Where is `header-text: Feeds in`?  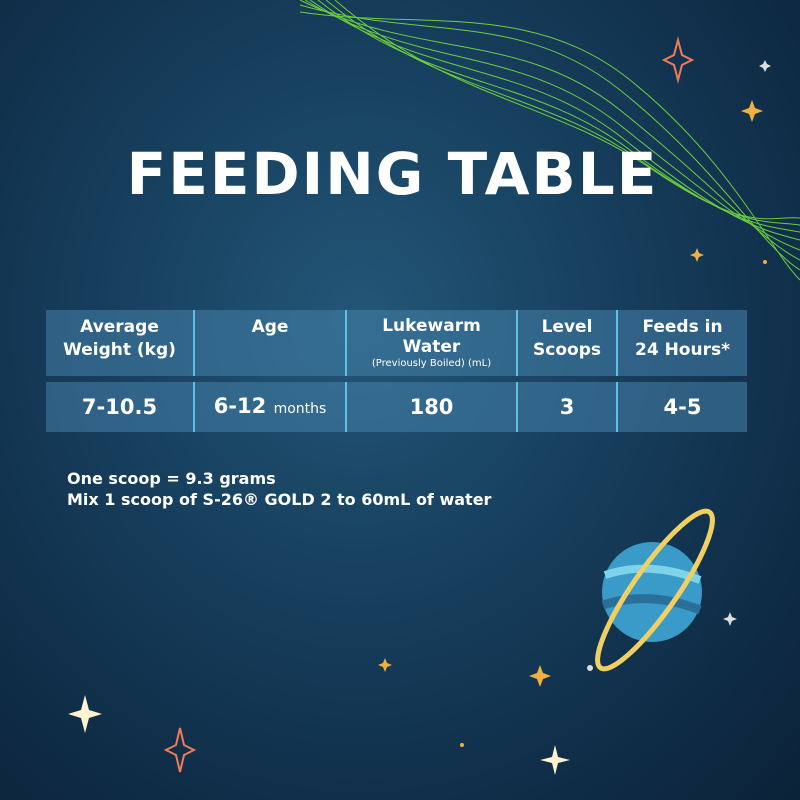 header-text: Feeds in is located at coordinates (682, 327).